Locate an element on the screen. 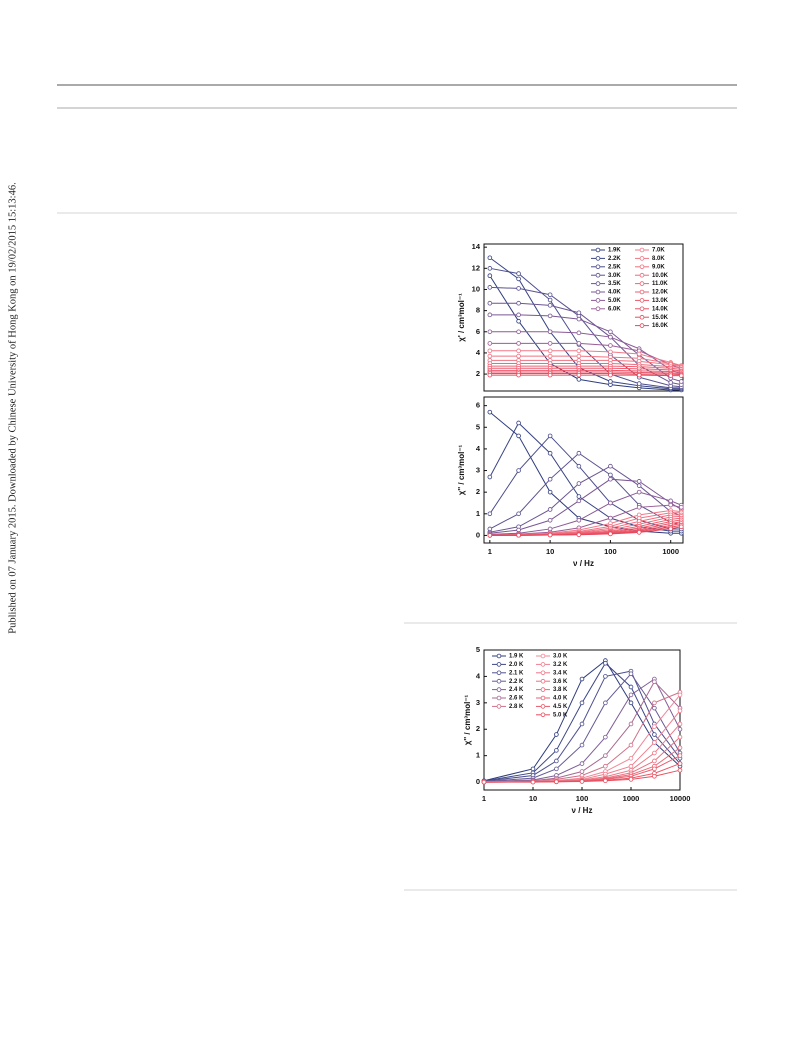 This screenshot has width=793, height=1044. legend-label: 3.5K is located at coordinates (614, 284).